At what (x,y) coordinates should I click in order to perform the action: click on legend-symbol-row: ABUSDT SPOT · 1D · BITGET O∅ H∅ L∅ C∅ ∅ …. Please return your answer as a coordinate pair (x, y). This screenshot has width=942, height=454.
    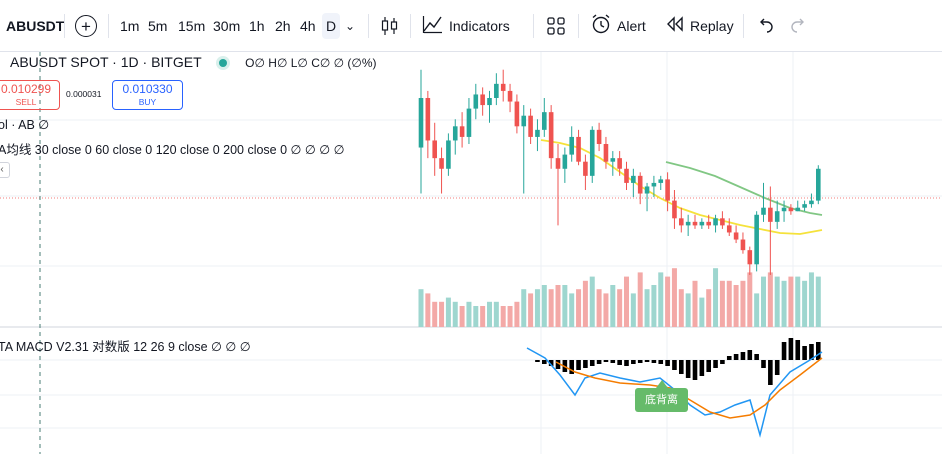
    Looking at the image, I should click on (193, 62).